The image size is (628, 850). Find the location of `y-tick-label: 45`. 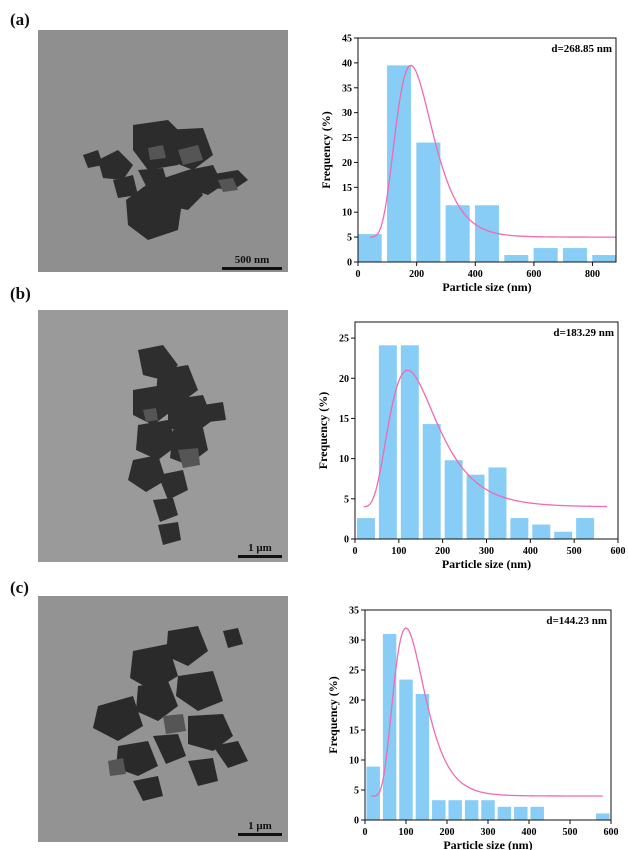

y-tick-label: 45 is located at coordinates (347, 39).